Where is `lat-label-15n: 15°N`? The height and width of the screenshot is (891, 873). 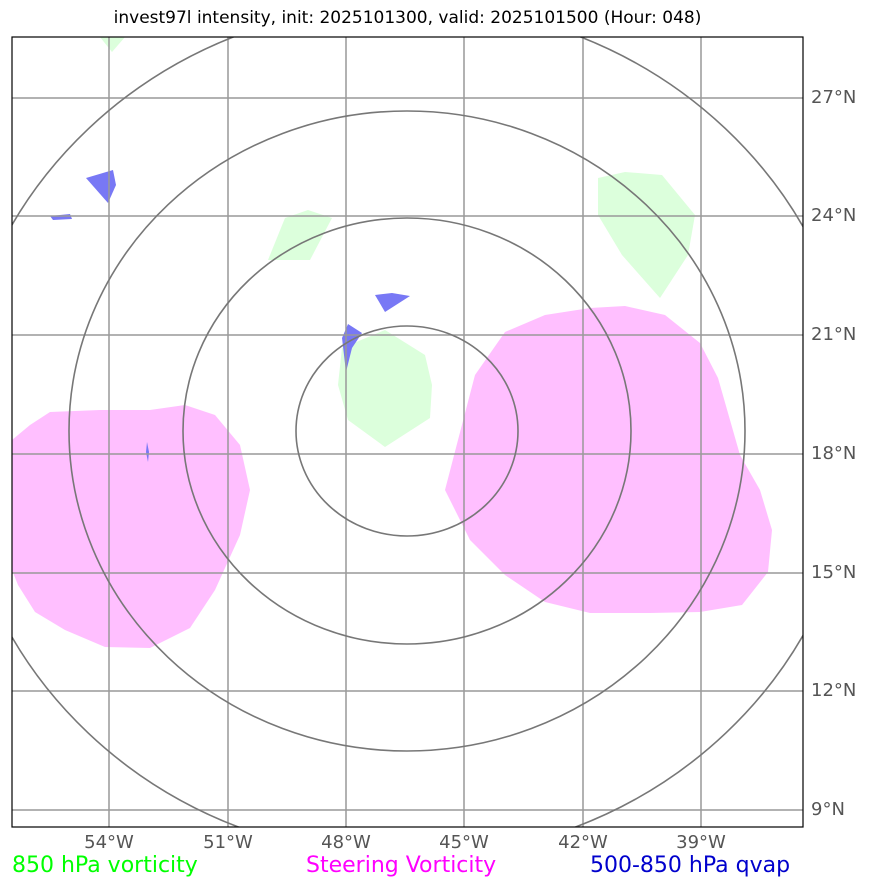
lat-label-15n: 15°N is located at coordinates (834, 572).